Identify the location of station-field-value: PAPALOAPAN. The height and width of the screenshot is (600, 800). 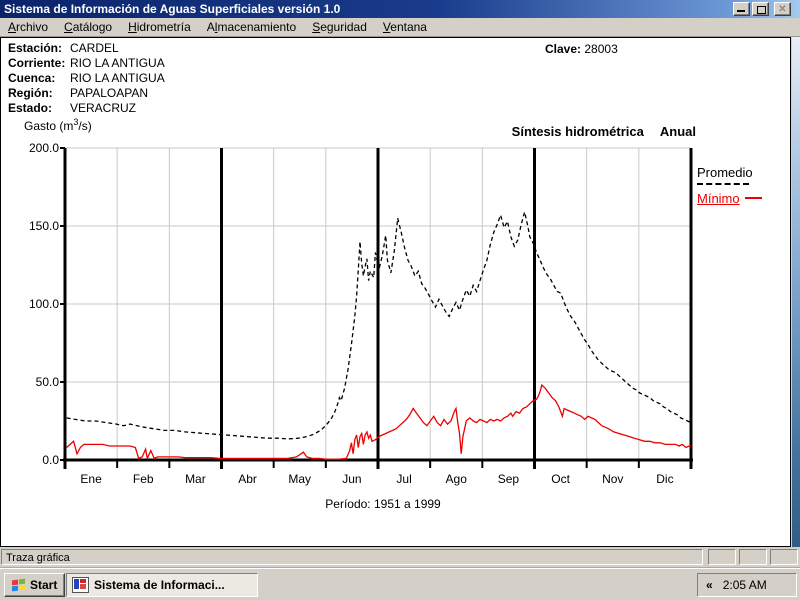
(109, 93).